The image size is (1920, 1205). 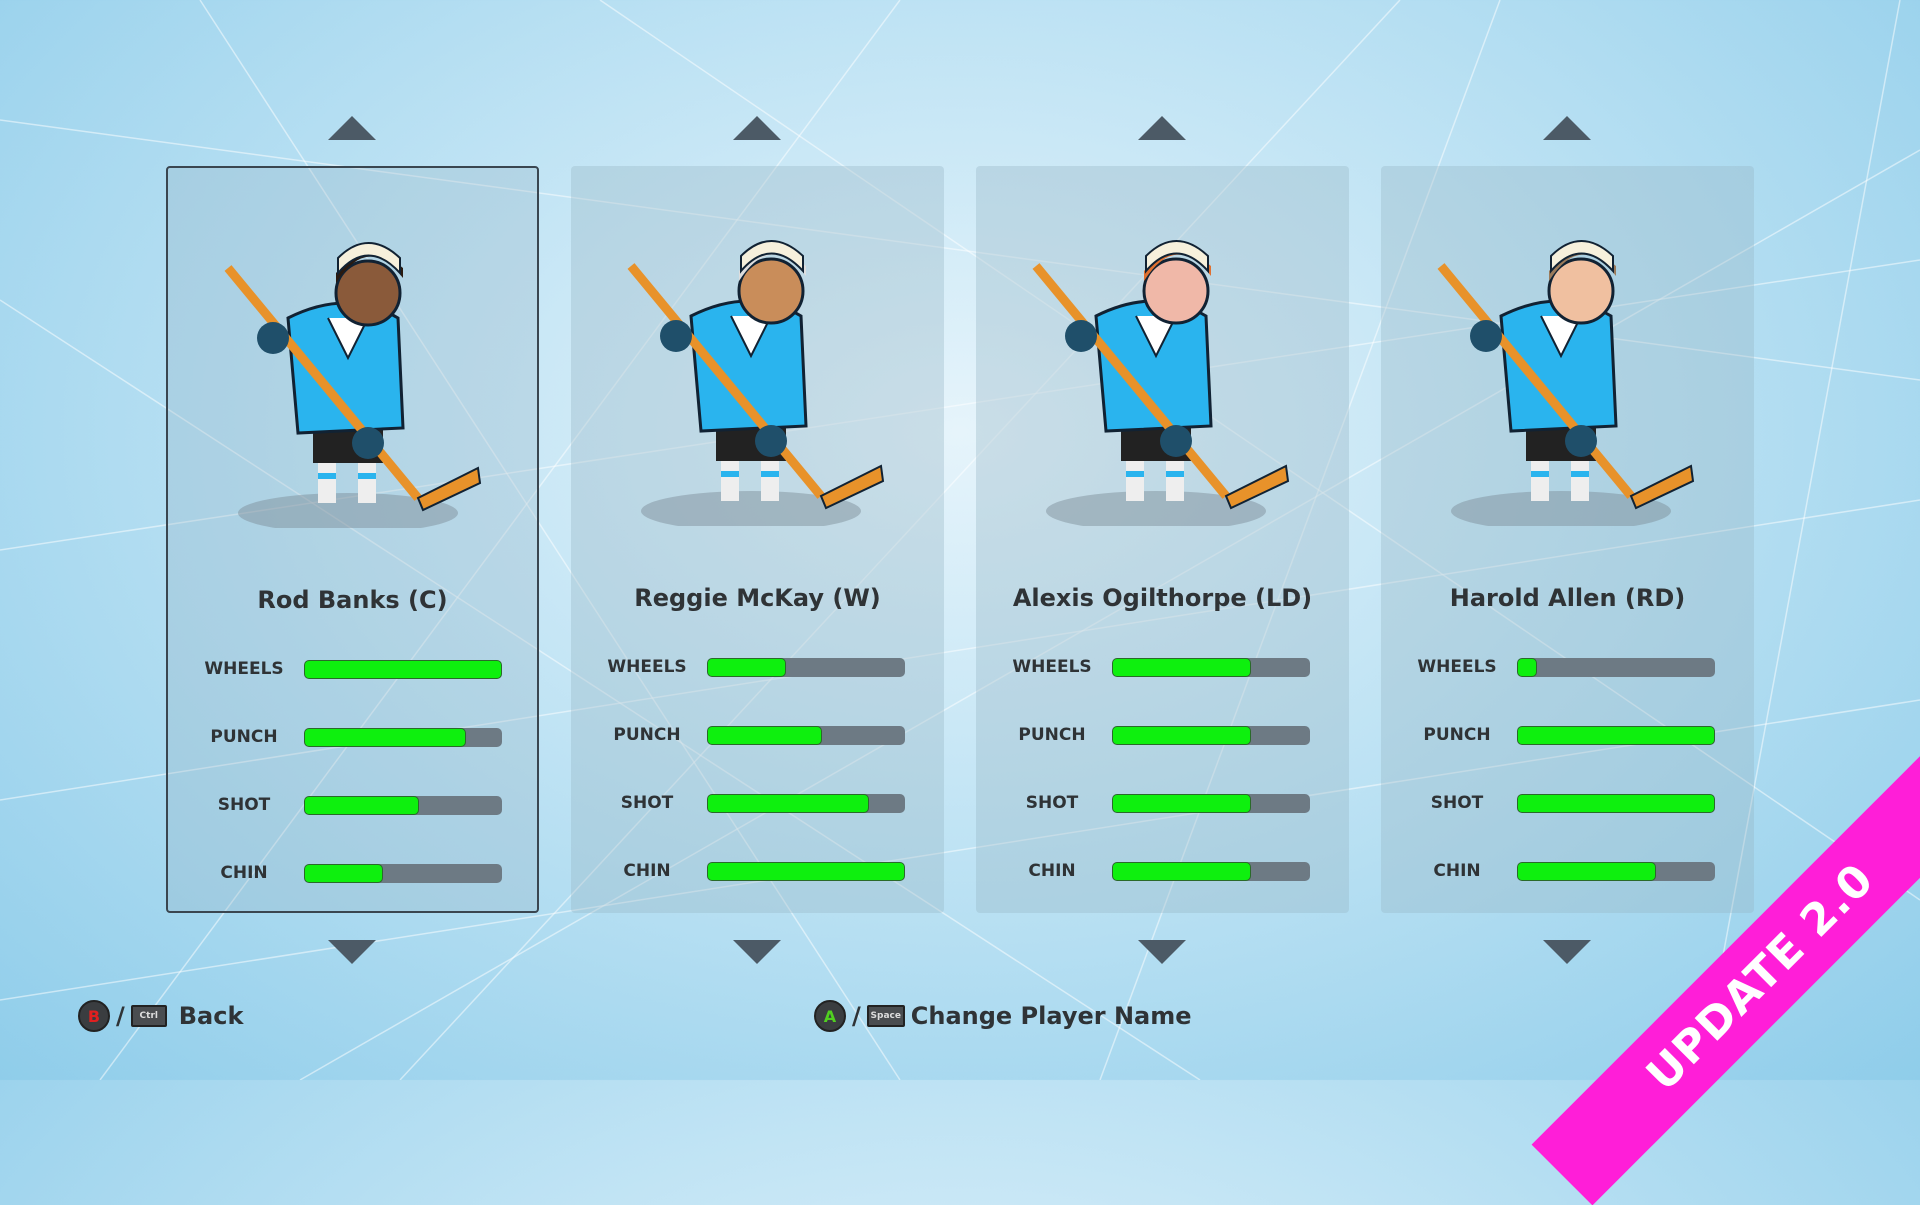 I want to click on player-name: Harold Allen (RD), so click(x=1567, y=598).